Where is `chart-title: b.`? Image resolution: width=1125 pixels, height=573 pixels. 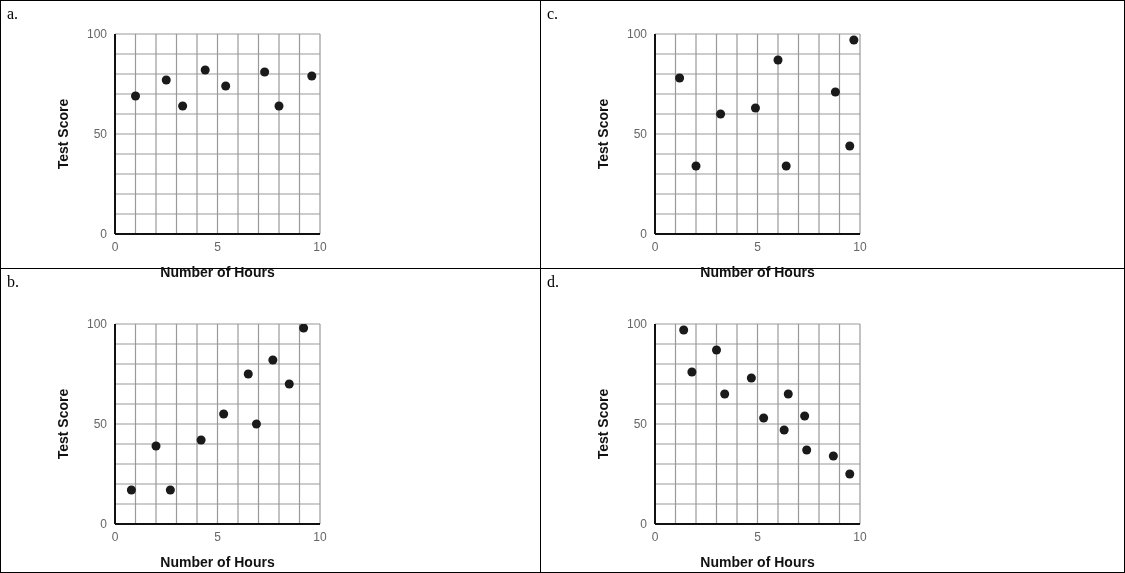 chart-title: b. is located at coordinates (13, 282).